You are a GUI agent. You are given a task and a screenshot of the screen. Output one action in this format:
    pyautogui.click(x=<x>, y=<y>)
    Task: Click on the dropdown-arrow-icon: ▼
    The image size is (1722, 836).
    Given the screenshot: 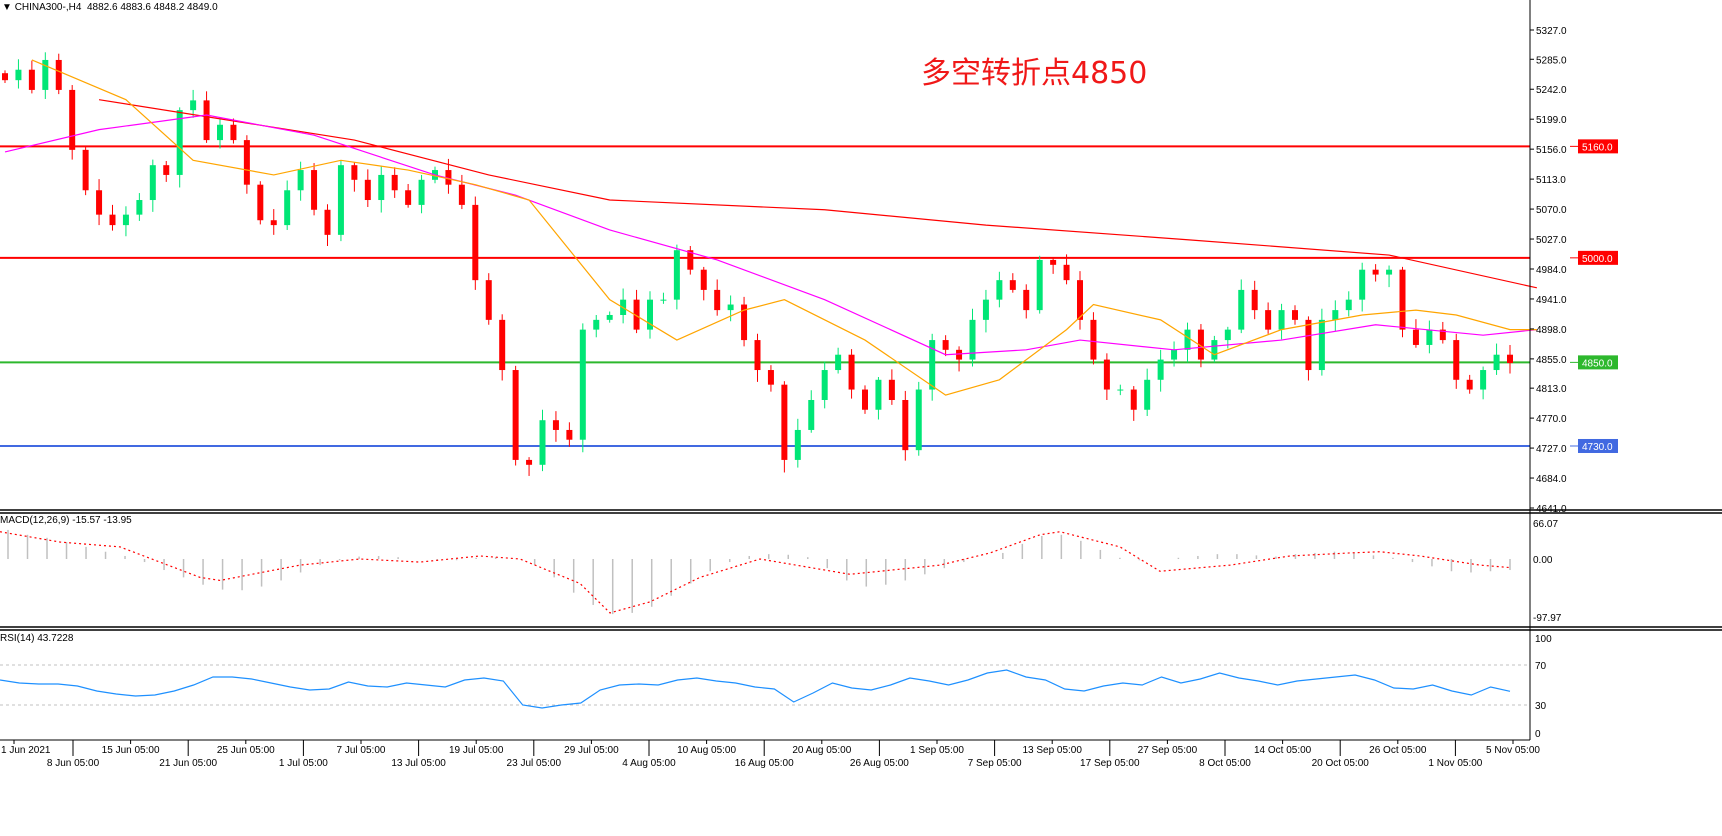 What is the action you would take?
    pyautogui.click(x=7, y=7)
    